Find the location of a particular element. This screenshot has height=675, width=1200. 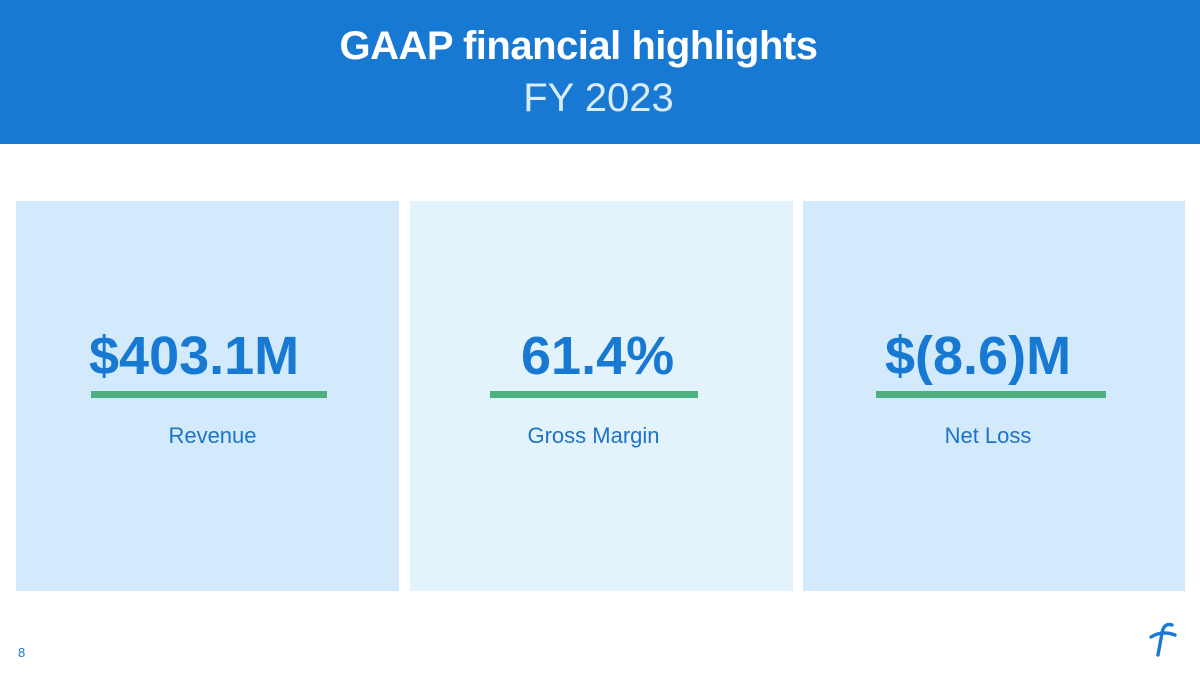

metric-underline-revenue is located at coordinates (209, 394).